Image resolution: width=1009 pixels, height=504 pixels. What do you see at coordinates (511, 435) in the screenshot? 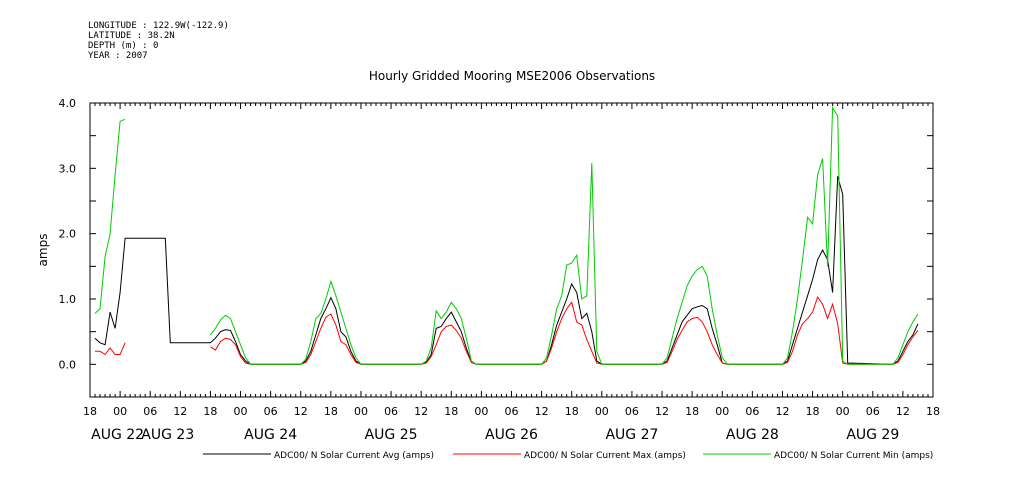
I see `day-label: AUG 26` at bounding box center [511, 435].